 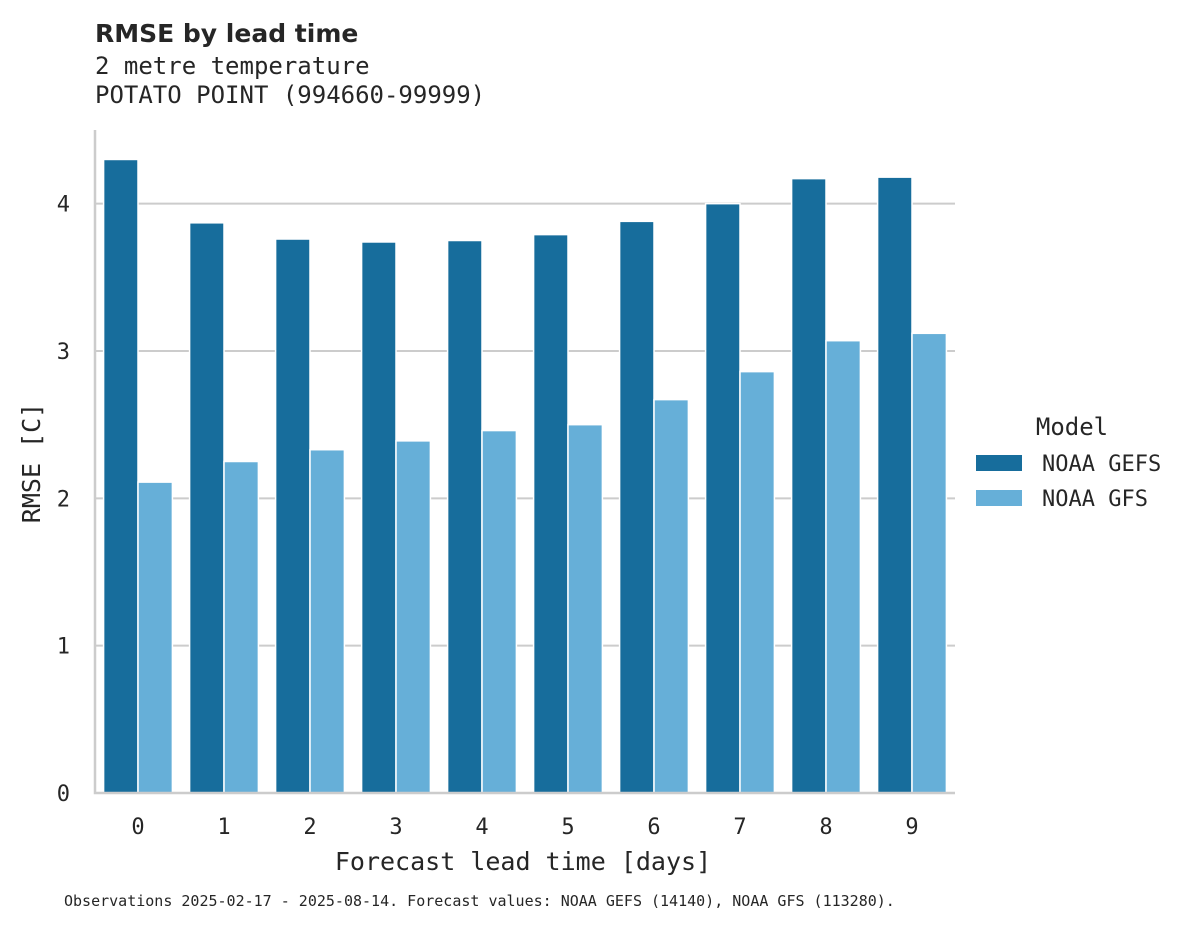 I want to click on x-tick-label: 1, so click(x=223, y=827).